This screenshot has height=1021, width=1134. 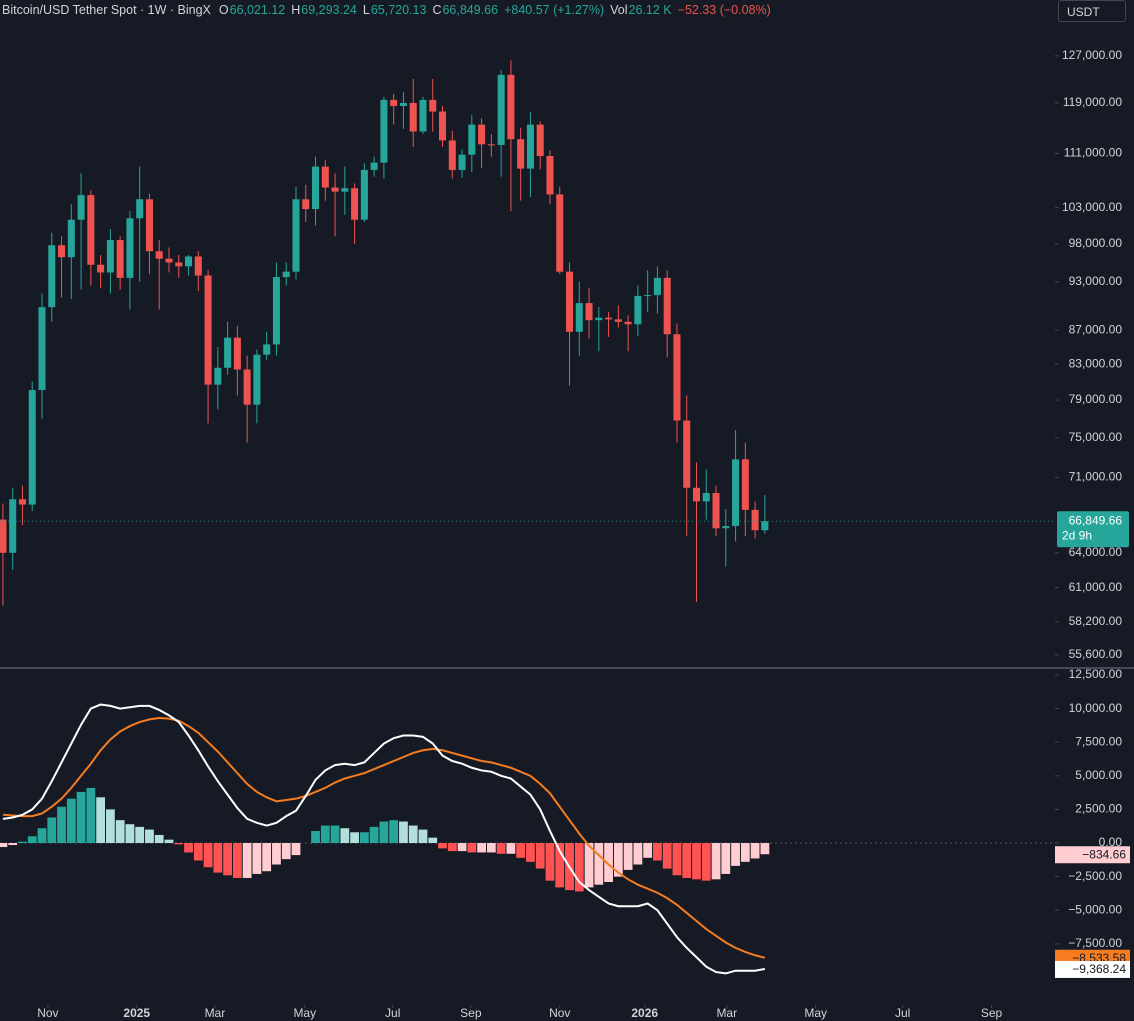 I want to click on x-tick-label: May, so click(x=304, y=1013).